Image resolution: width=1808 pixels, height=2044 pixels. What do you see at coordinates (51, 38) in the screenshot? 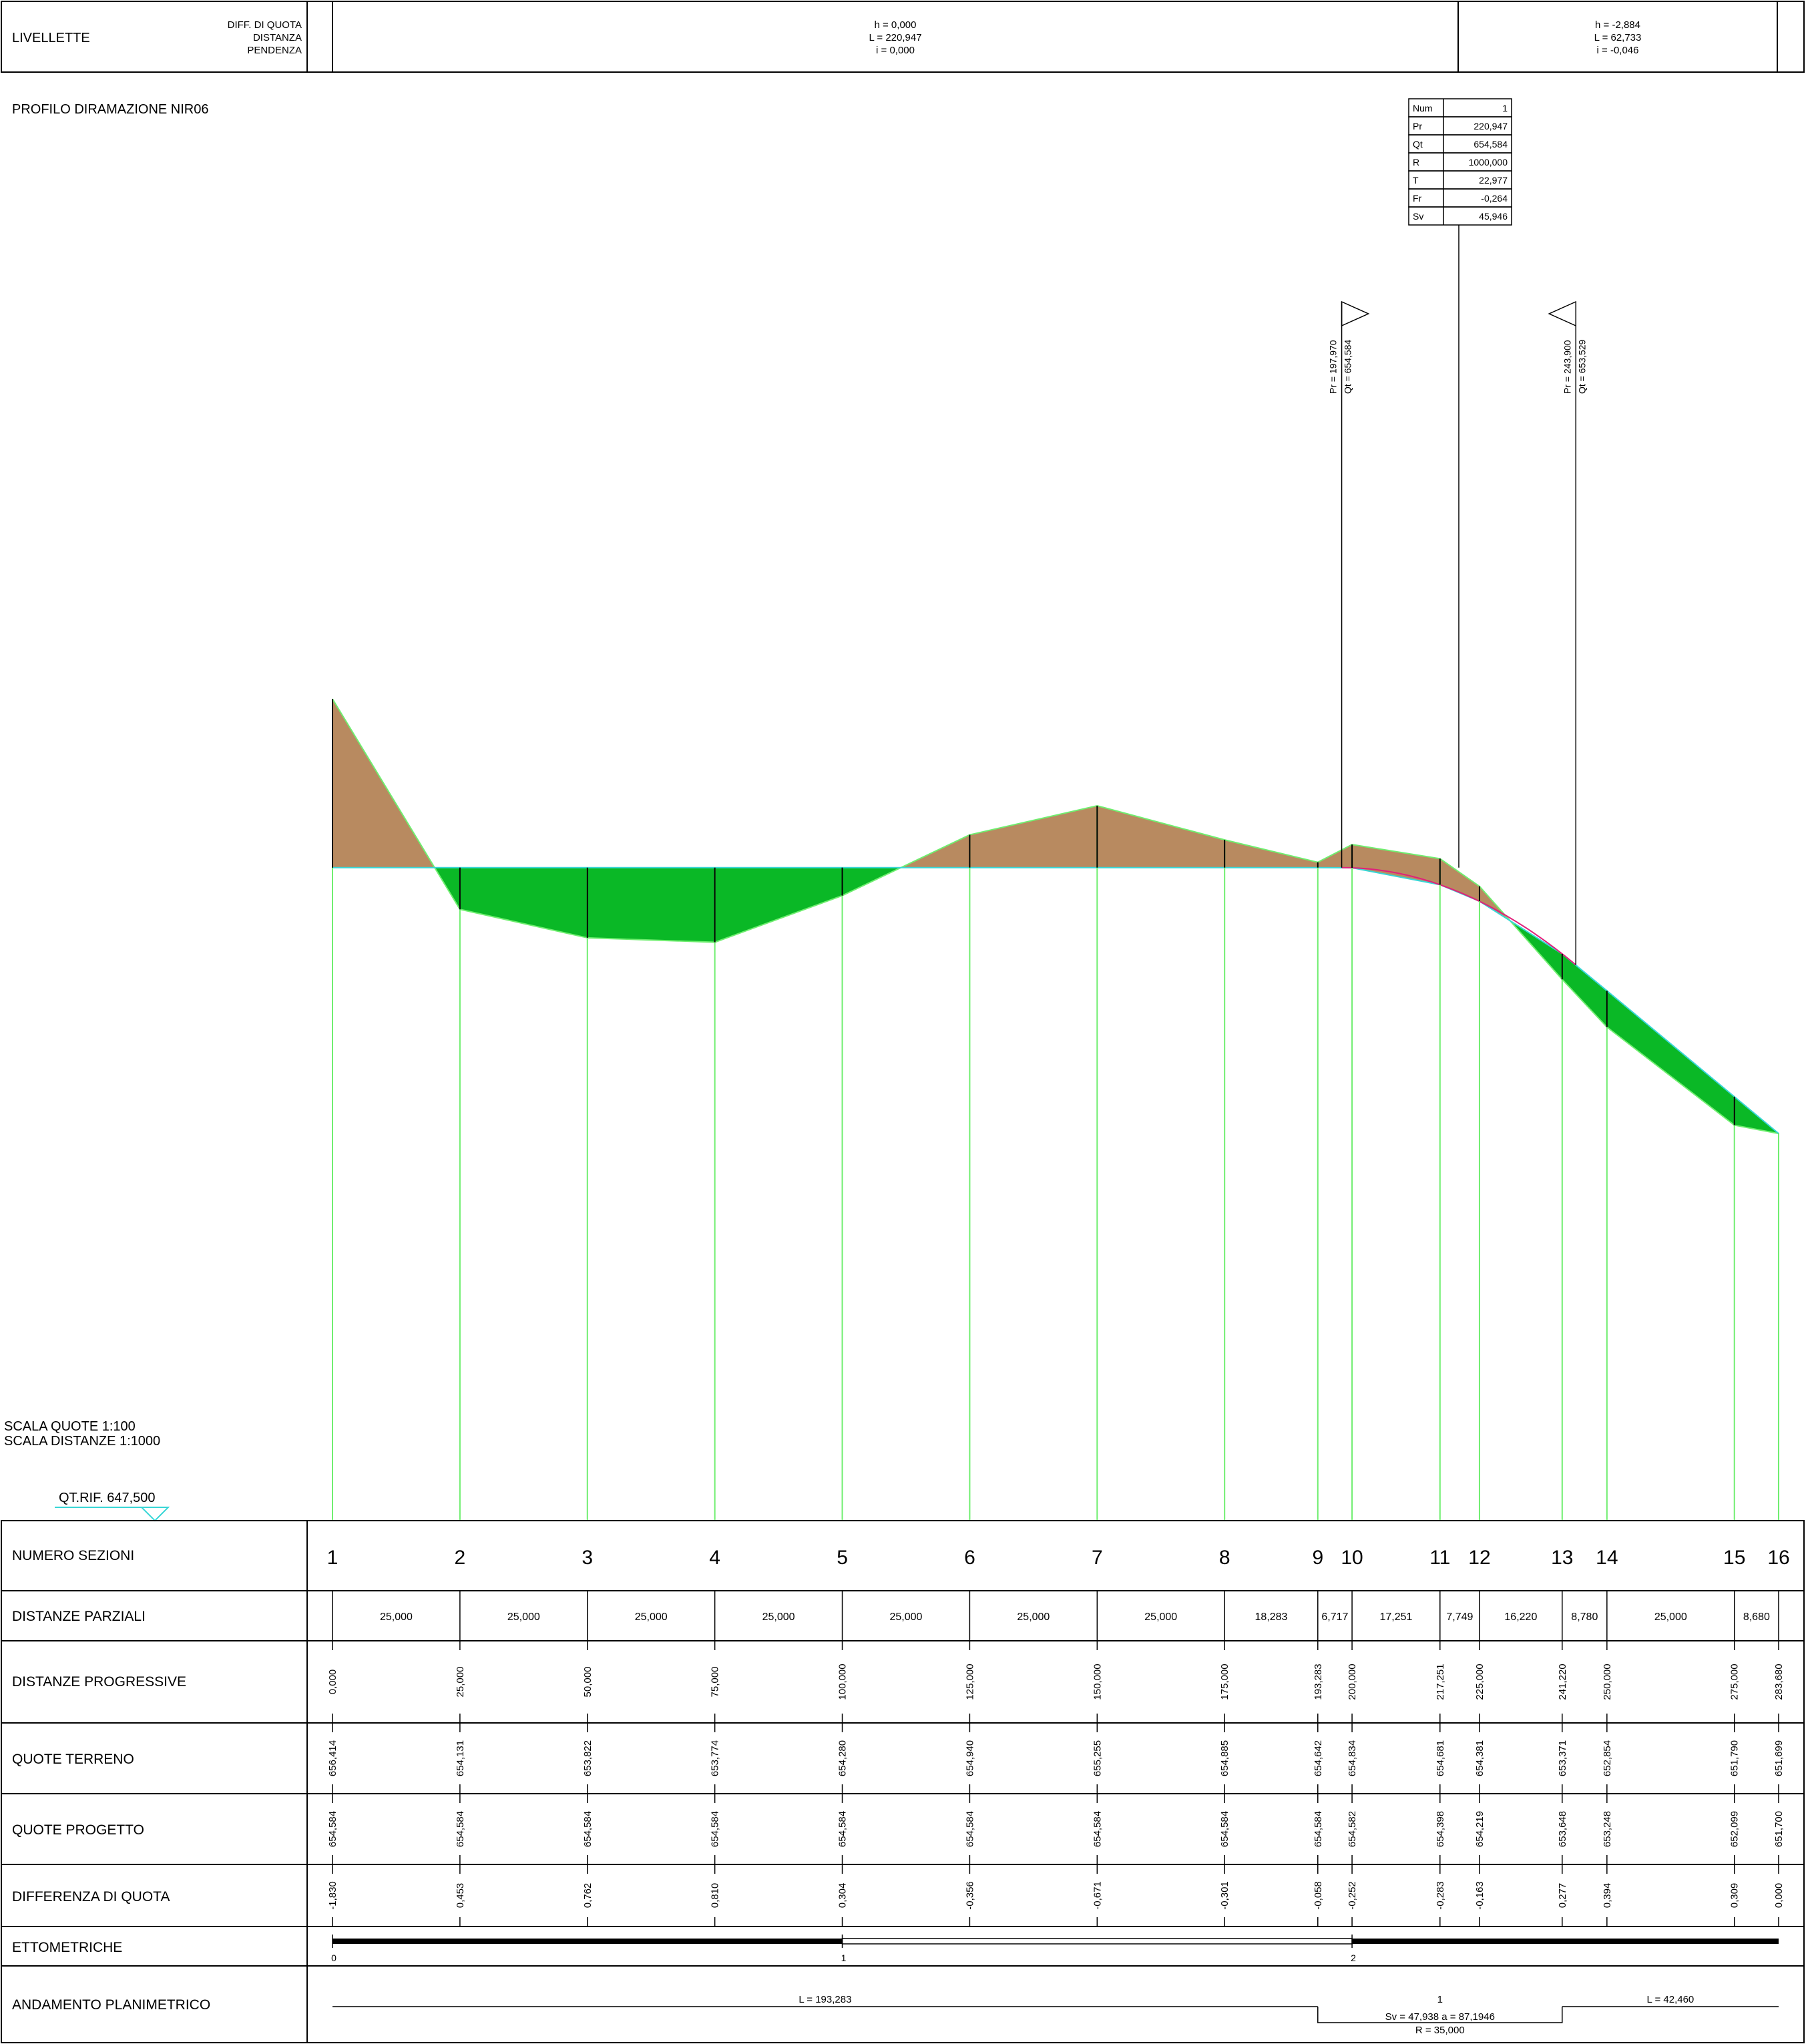
I see `livellette-label: LIVELLETTE` at bounding box center [51, 38].